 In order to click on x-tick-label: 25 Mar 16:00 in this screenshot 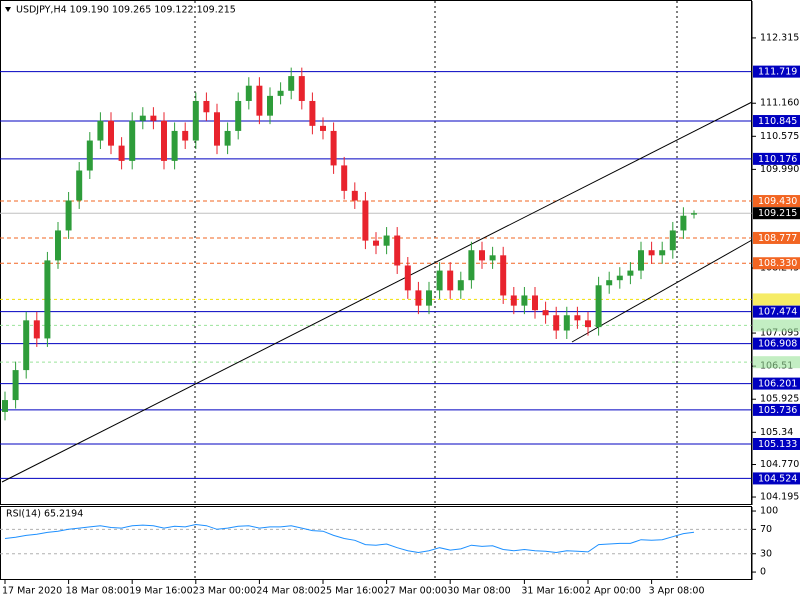, I will do `click(351, 591)`.